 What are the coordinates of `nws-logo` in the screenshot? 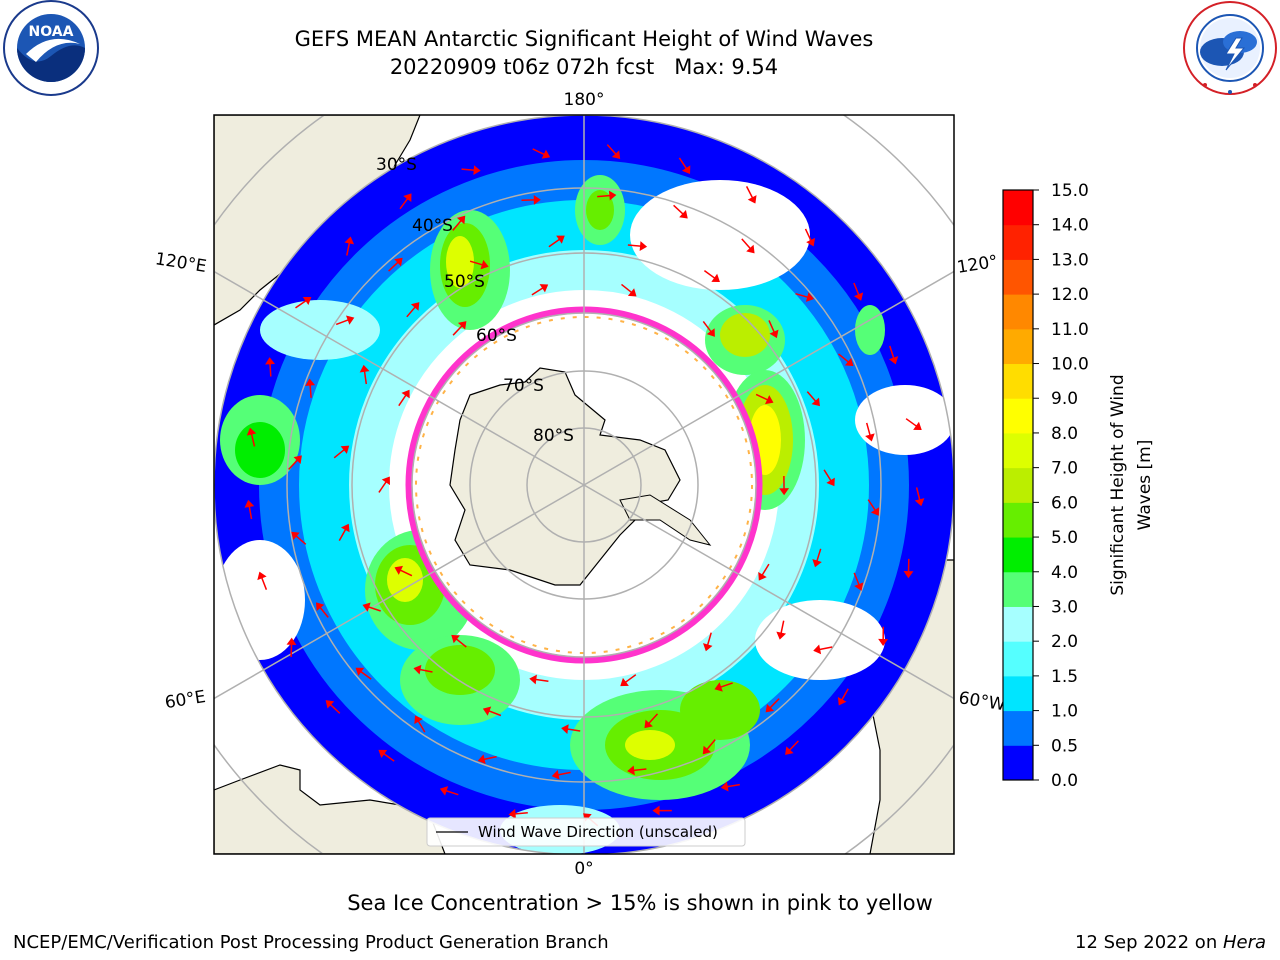 It's located at (1230, 48).